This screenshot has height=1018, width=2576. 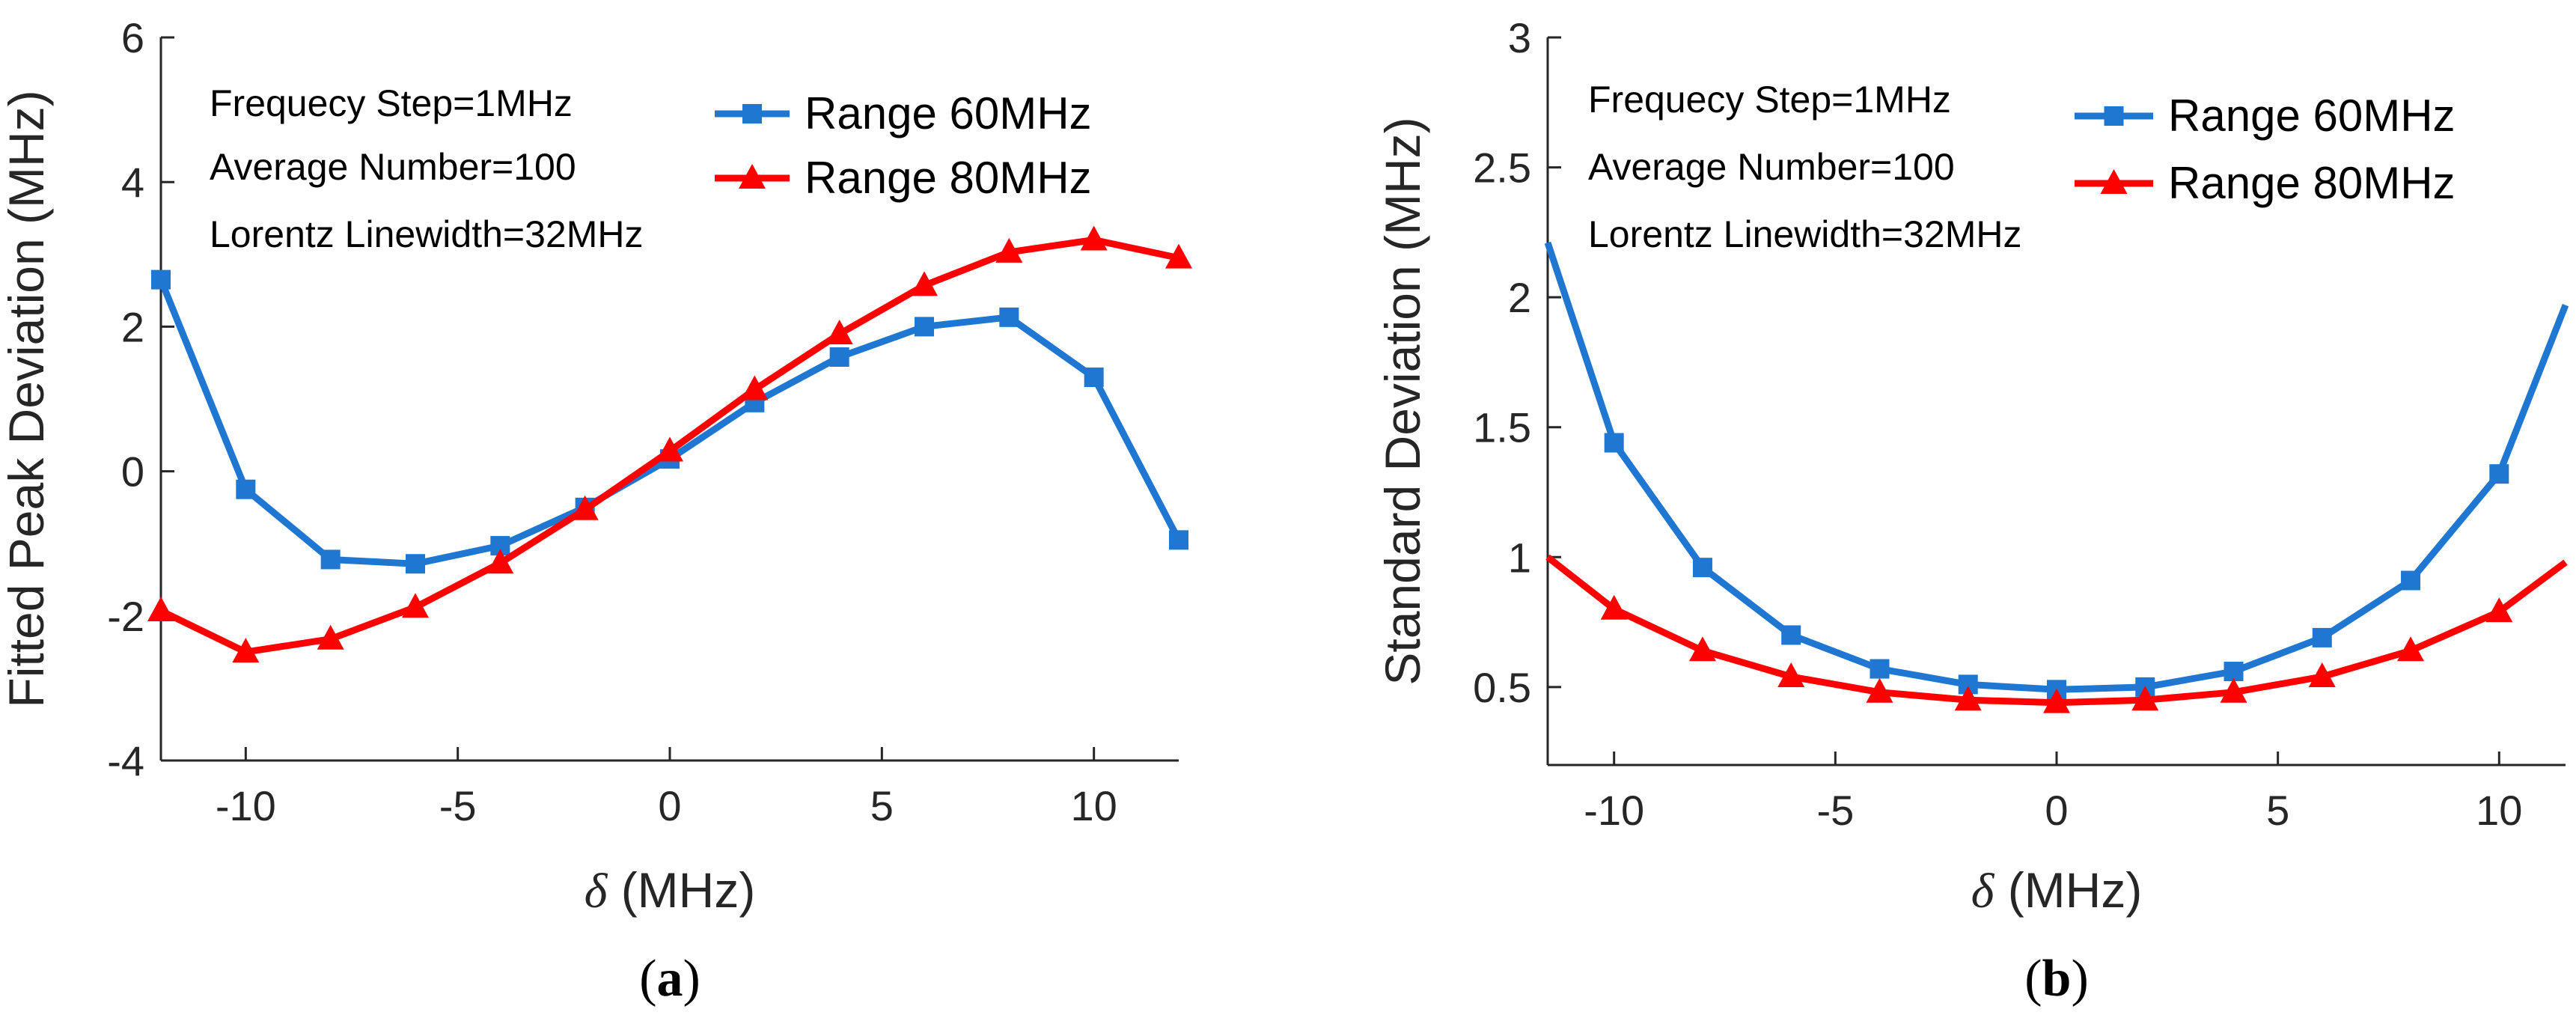 What do you see at coordinates (1502, 427) in the screenshot?
I see `y-tick-label: 1.5` at bounding box center [1502, 427].